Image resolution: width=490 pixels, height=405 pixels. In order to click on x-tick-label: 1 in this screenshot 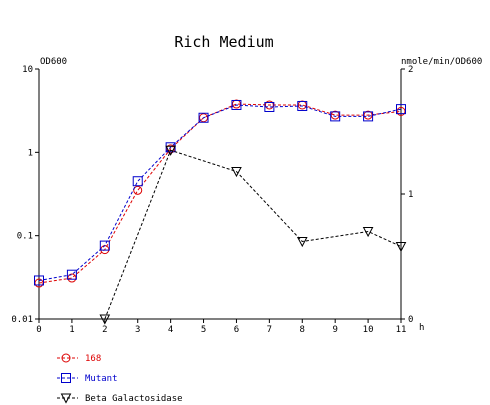, I will do `click(71, 330)`.